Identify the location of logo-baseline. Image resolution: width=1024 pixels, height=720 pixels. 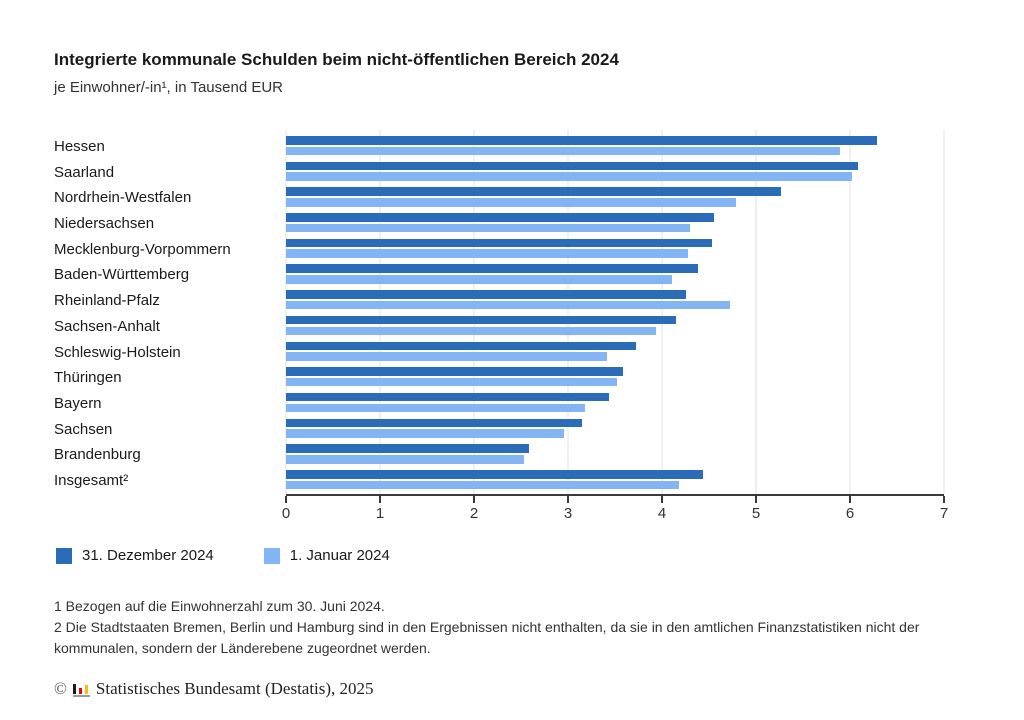
(81, 695).